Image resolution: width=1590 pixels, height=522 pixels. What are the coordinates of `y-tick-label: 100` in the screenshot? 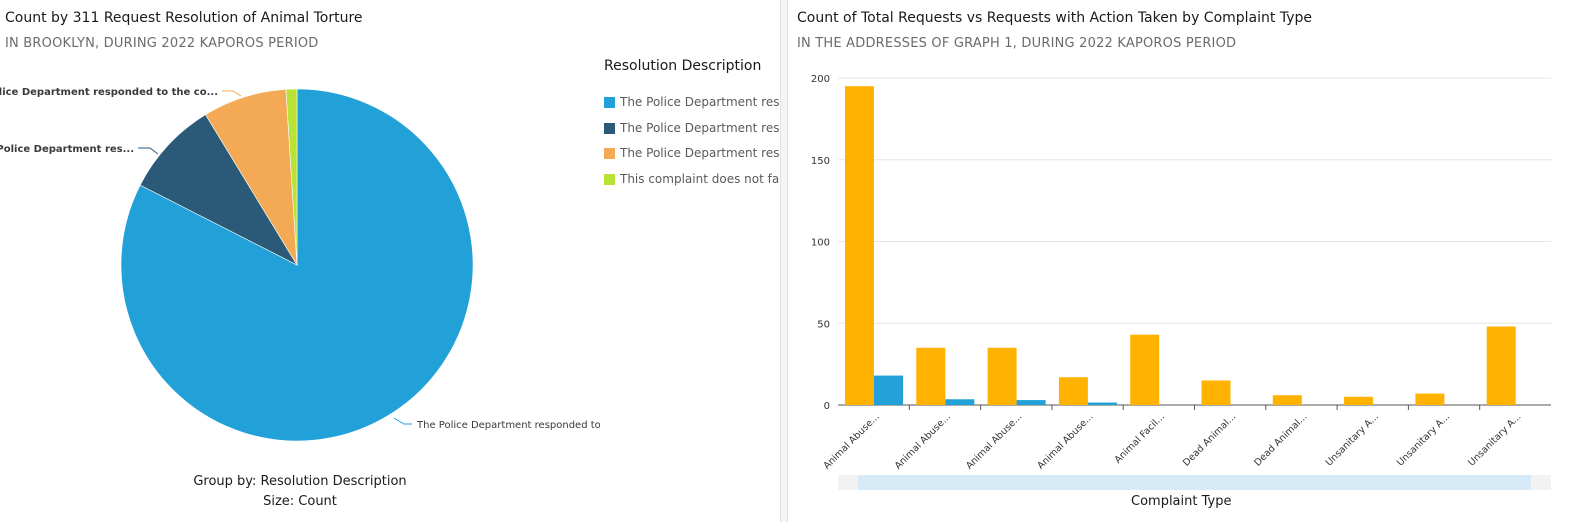 It's located at (820, 243).